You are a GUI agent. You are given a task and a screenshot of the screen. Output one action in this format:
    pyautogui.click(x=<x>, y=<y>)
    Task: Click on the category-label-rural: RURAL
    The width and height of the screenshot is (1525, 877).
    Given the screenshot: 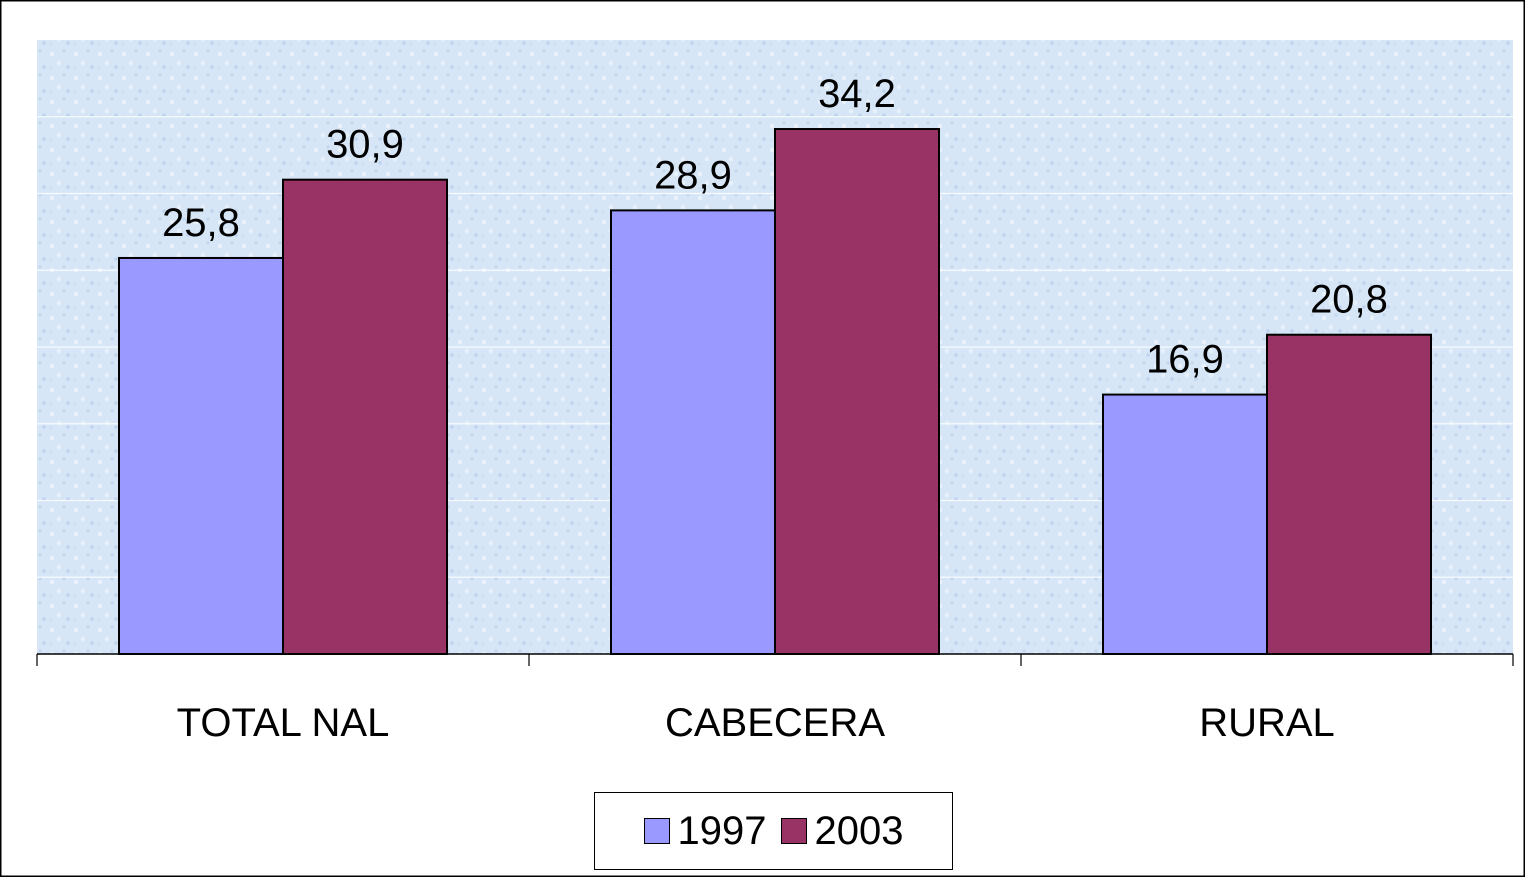 What is the action you would take?
    pyautogui.click(x=1267, y=723)
    